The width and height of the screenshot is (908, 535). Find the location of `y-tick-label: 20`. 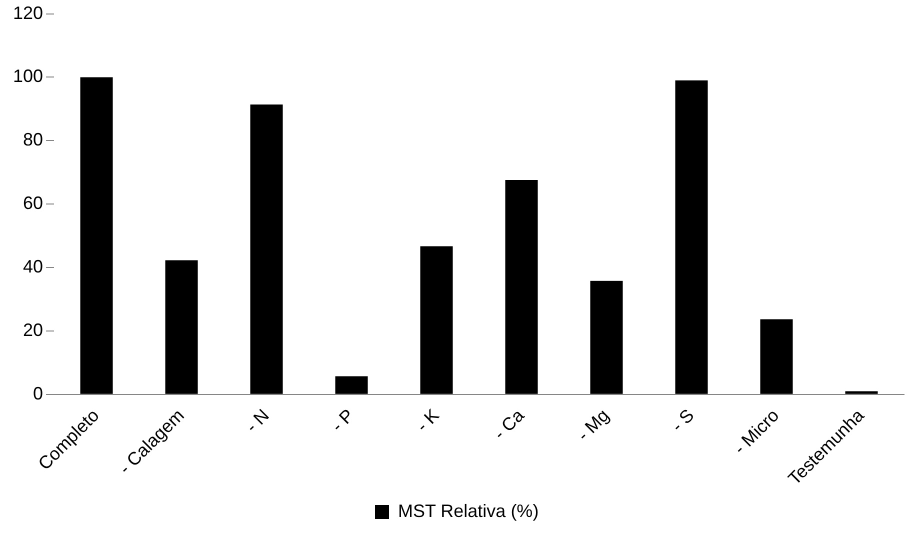

y-tick-label: 20 is located at coordinates (33, 330).